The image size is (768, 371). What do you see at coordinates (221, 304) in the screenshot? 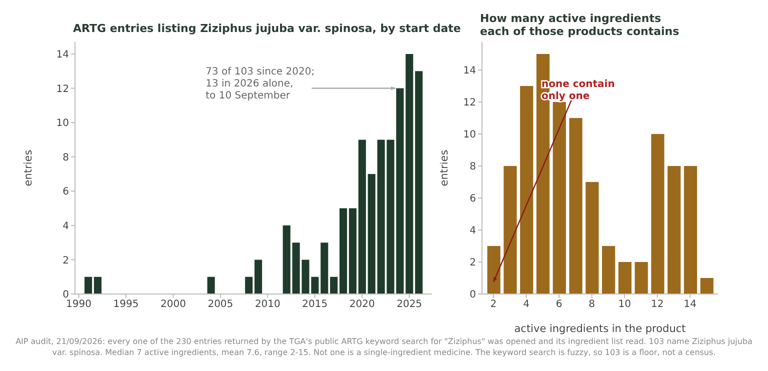
I see `x-tick-label: 2005` at bounding box center [221, 304].